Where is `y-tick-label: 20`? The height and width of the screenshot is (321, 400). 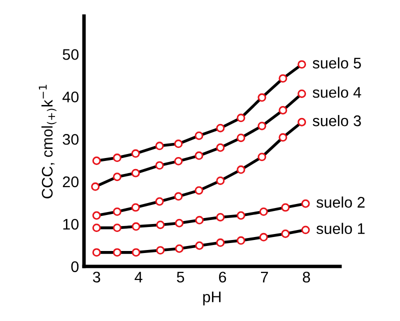 y-tick-label: 20 is located at coordinates (70, 182).